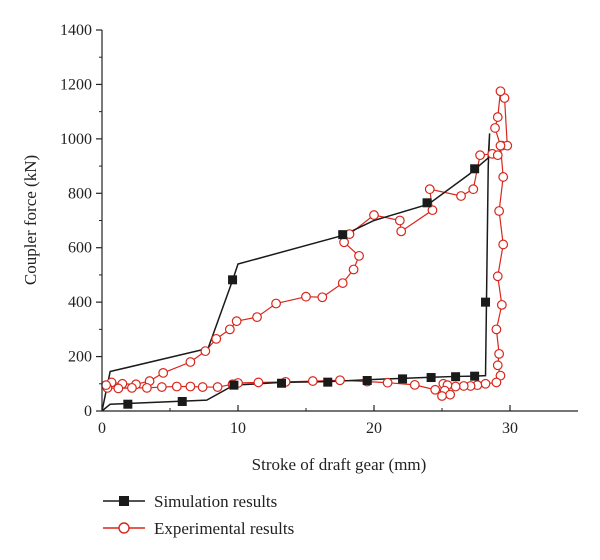  I want to click on x-axis-label: Stroke of draft gear (mm), so click(339, 464).